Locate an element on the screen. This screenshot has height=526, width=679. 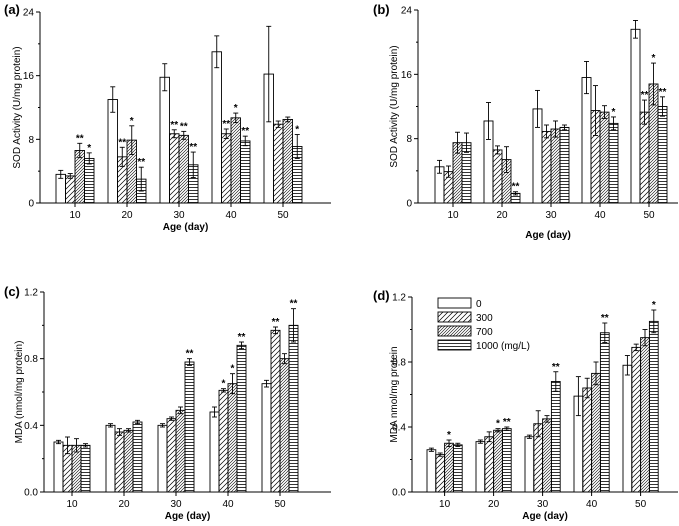
legend-label: 700 is located at coordinates (484, 332).